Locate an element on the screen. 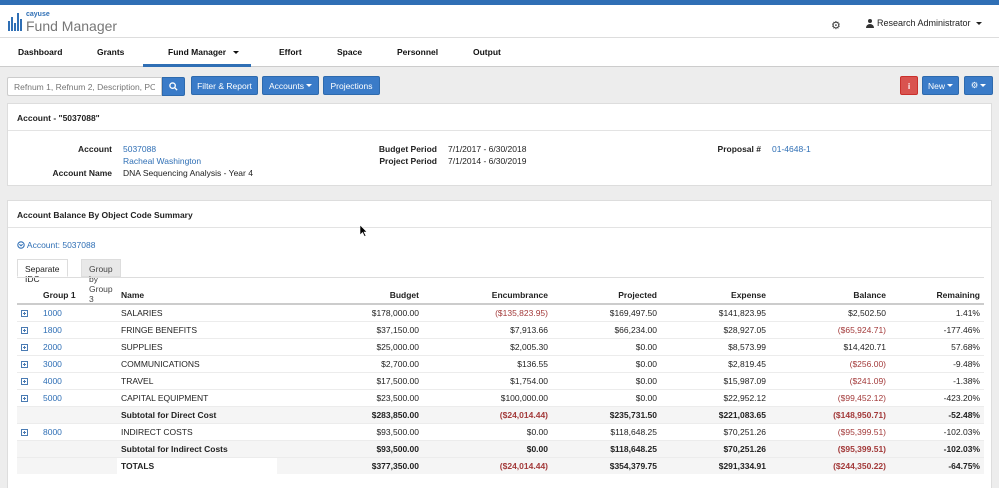 The width and height of the screenshot is (999, 488). search-icon is located at coordinates (173, 86).